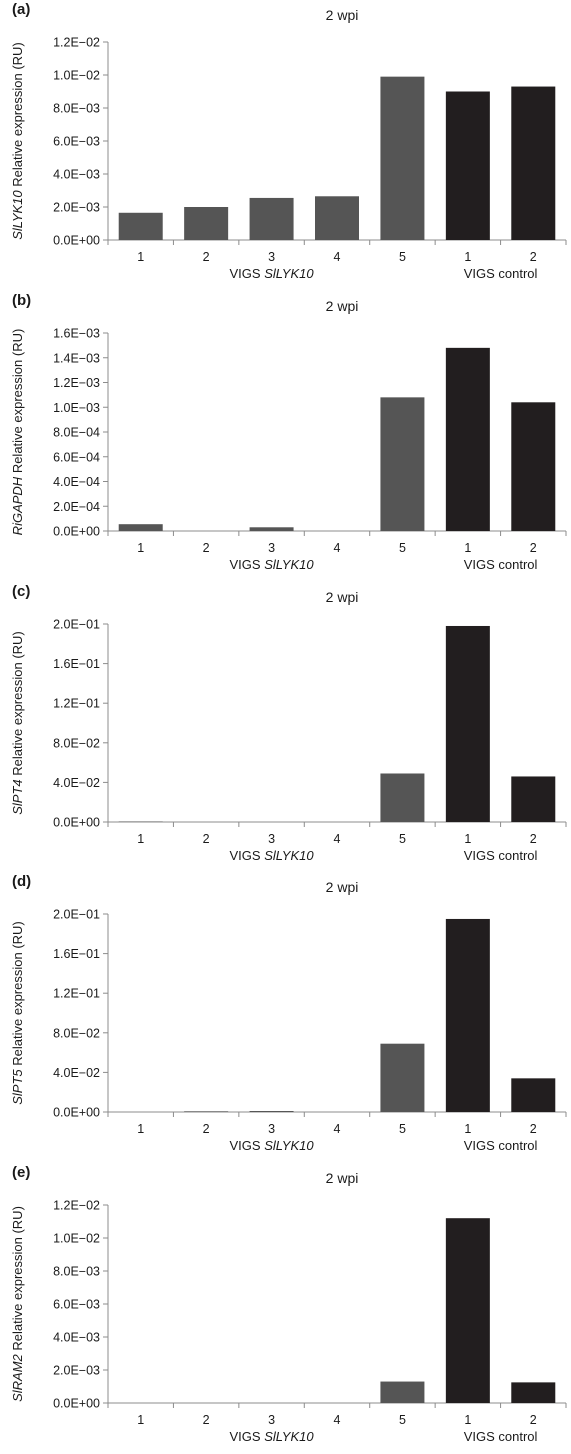 Image resolution: width=571 pixels, height=1454 pixels. I want to click on y-tick-label: 6.0E−04, so click(76, 457).